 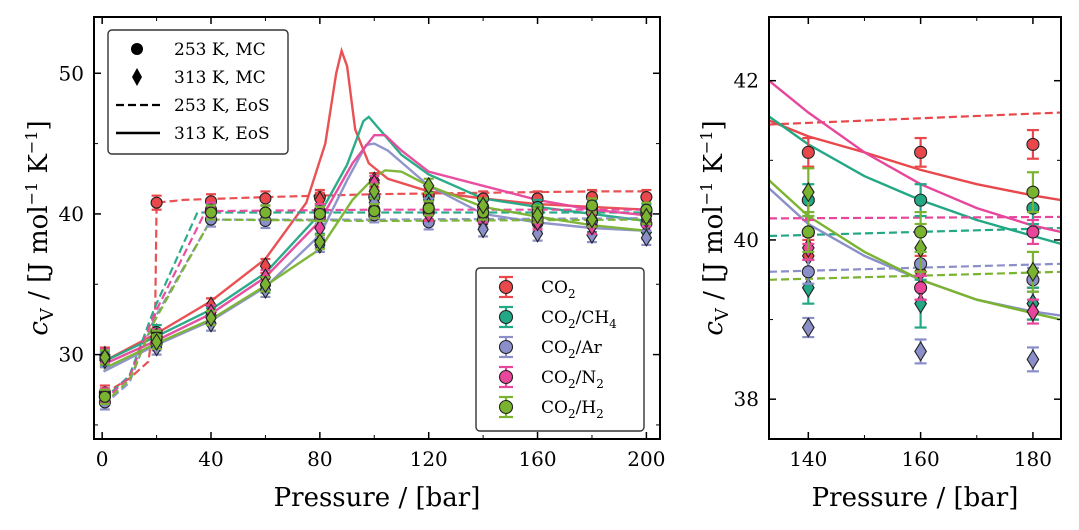 What do you see at coordinates (613, 324) in the screenshot?
I see `label-subscript: 4` at bounding box center [613, 324].